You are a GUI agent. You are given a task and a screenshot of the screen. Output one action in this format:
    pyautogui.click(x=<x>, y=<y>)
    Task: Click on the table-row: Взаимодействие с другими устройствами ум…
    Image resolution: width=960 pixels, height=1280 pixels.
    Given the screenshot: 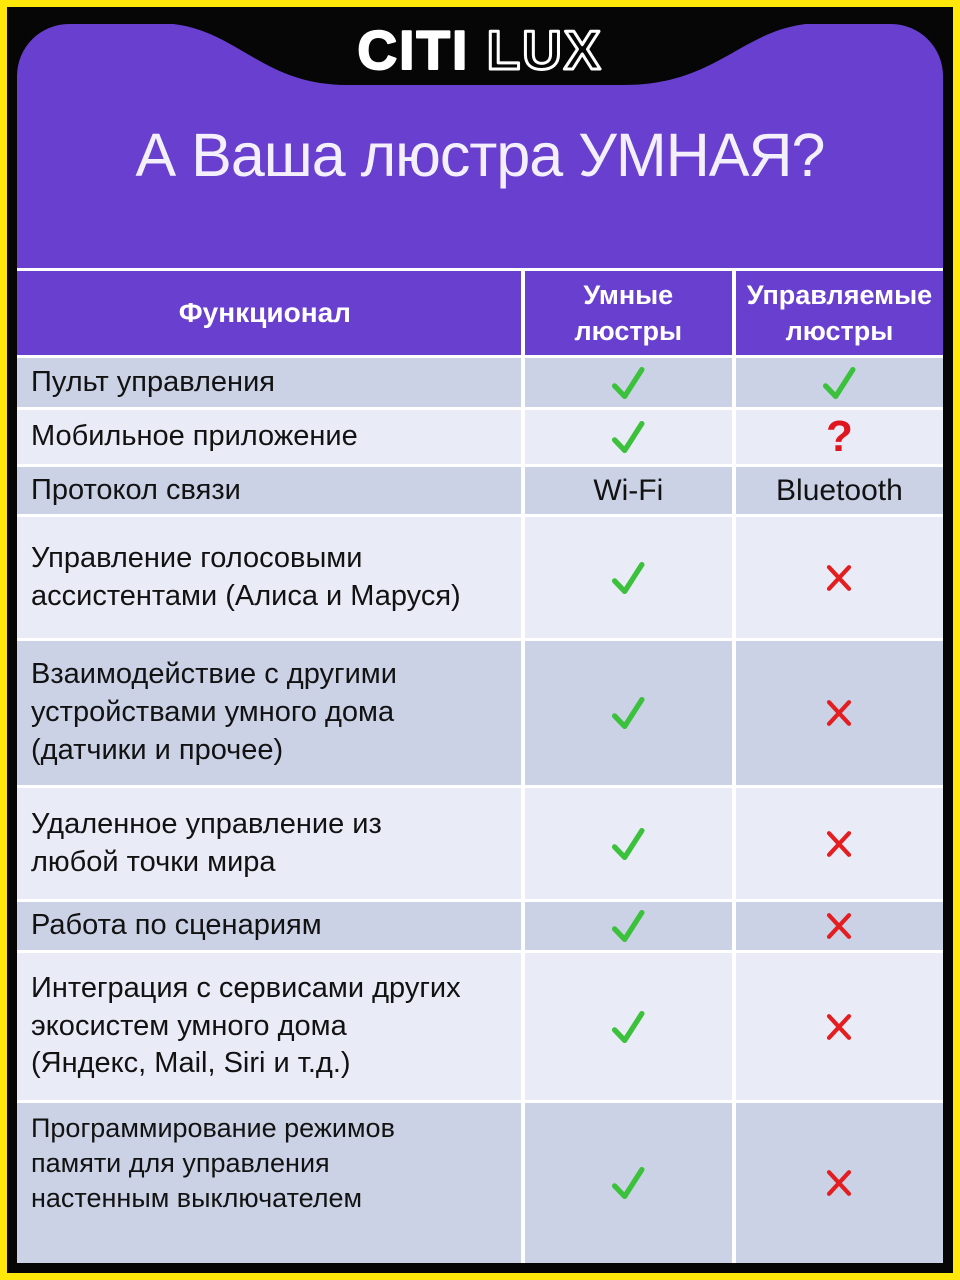 What is the action you would take?
    pyautogui.click(x=480, y=713)
    